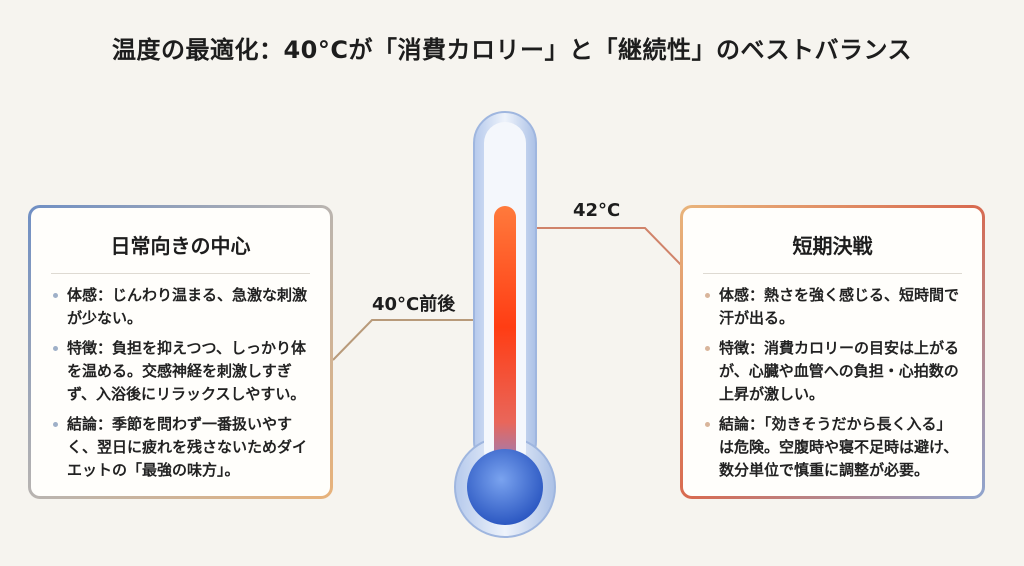 The image size is (1024, 566). What do you see at coordinates (597, 210) in the screenshot?
I see `label-42c: 42°C` at bounding box center [597, 210].